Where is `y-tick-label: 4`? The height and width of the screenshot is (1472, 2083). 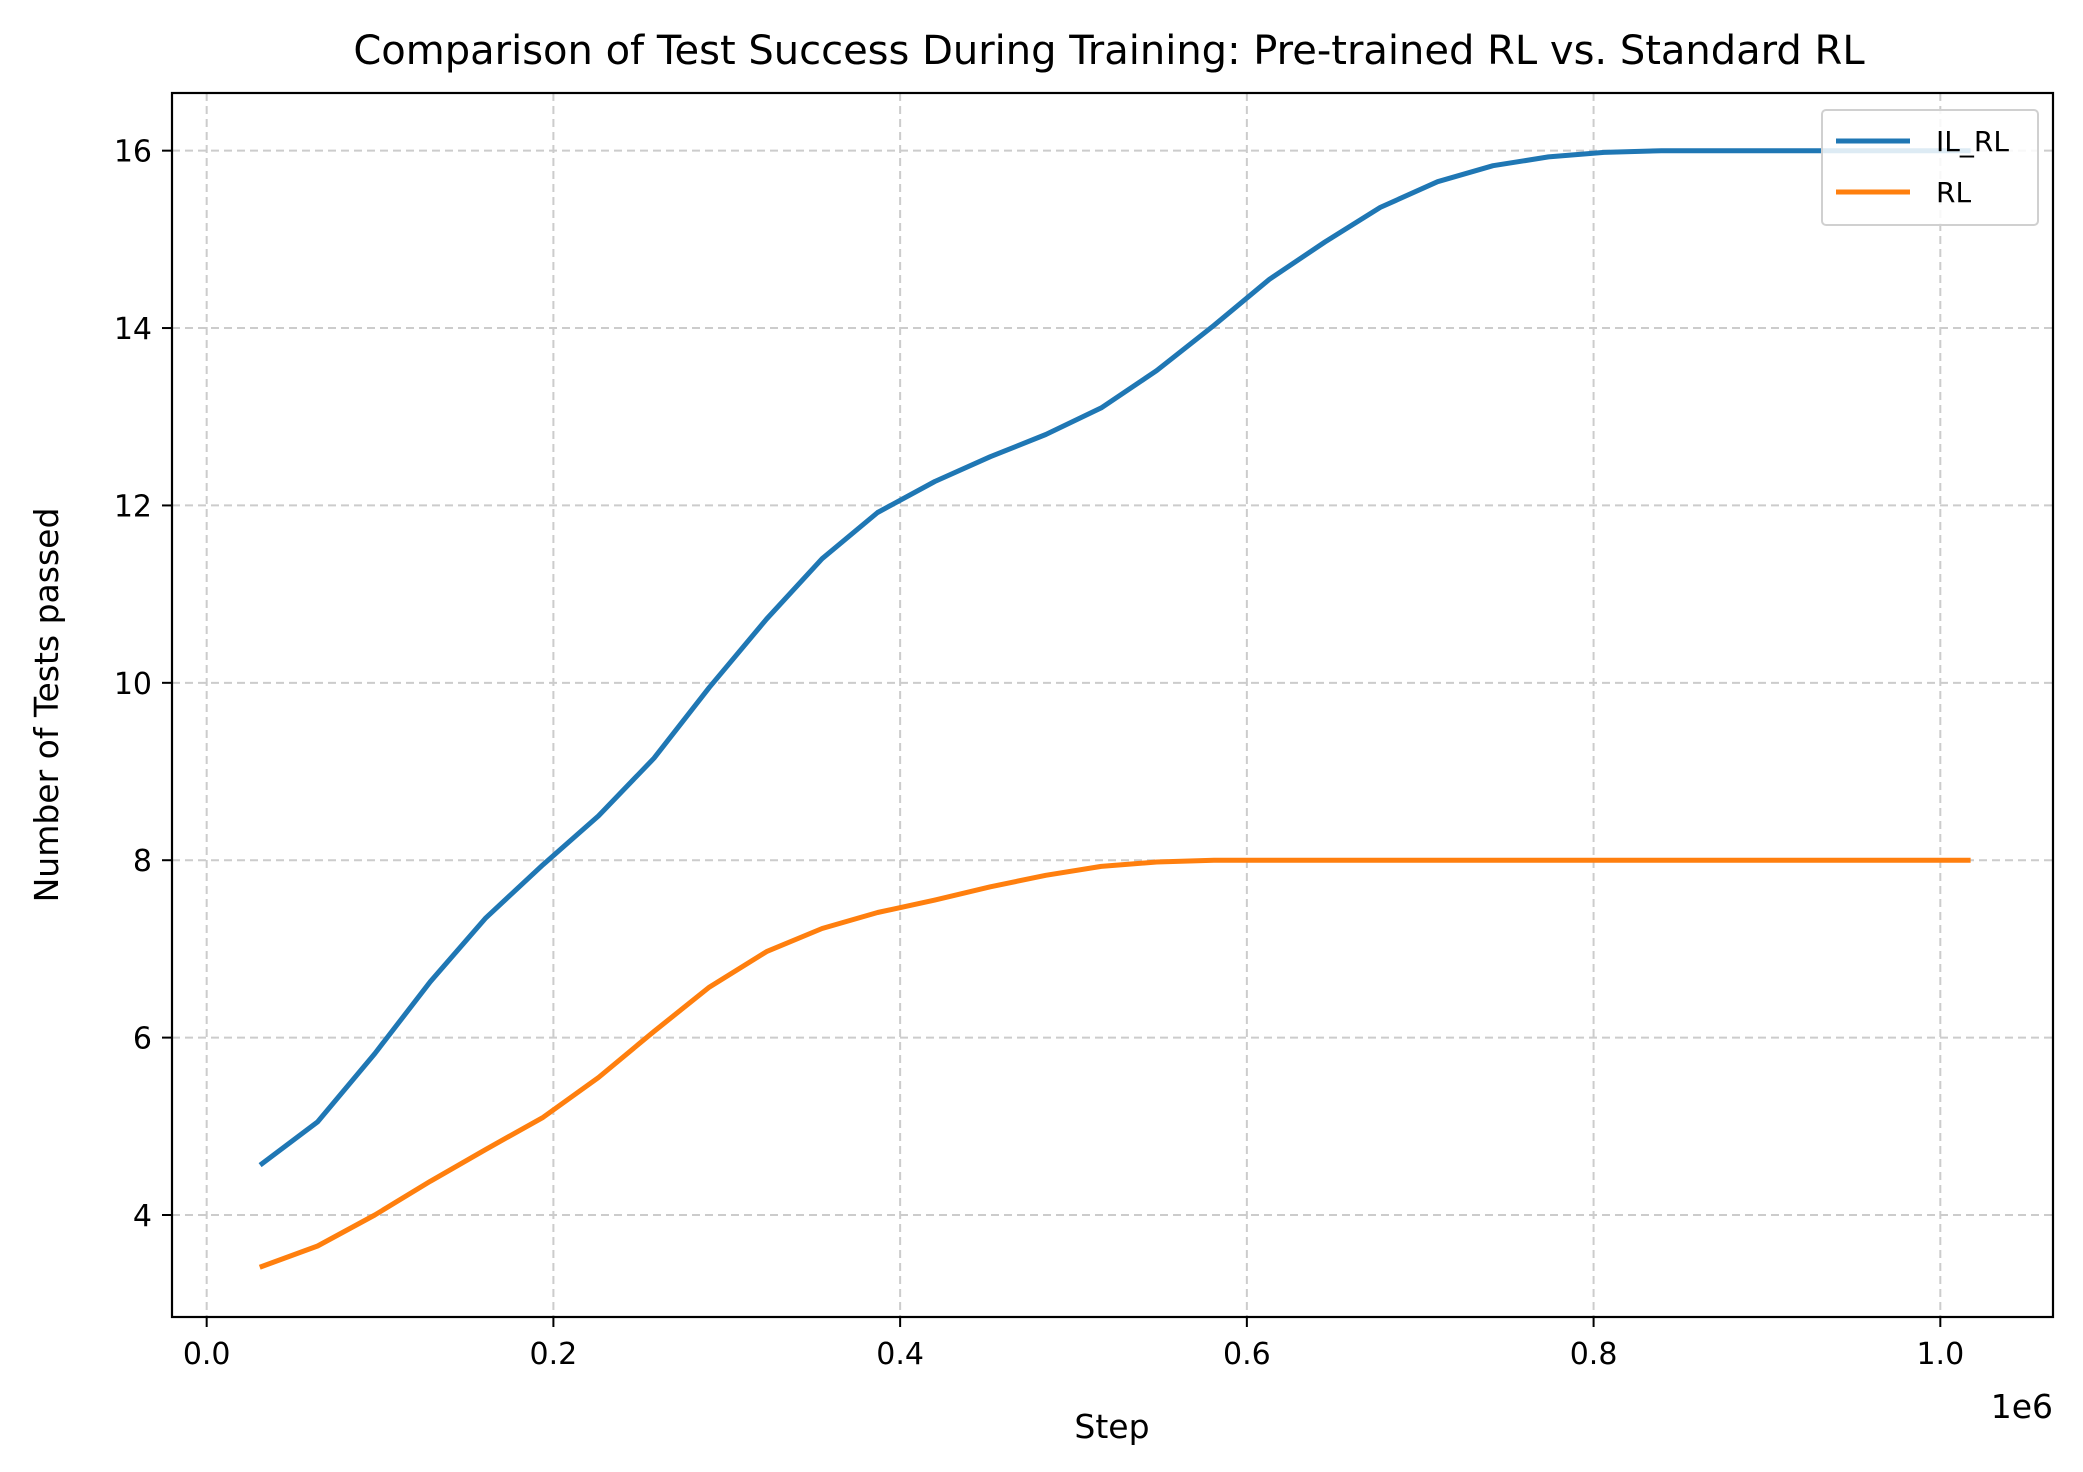 y-tick-label: 4 is located at coordinates (142, 1216).